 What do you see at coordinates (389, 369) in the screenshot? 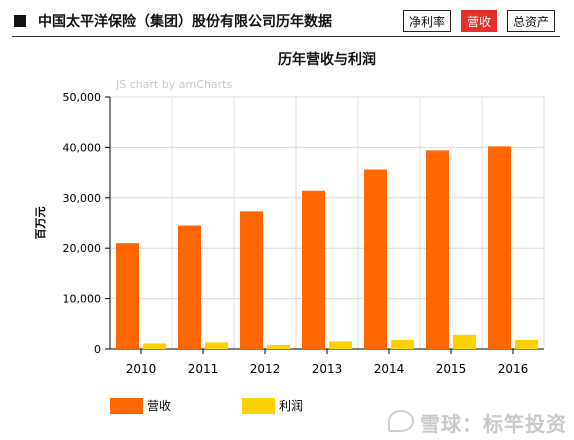
I see `x-tick-label: 2014` at bounding box center [389, 369].